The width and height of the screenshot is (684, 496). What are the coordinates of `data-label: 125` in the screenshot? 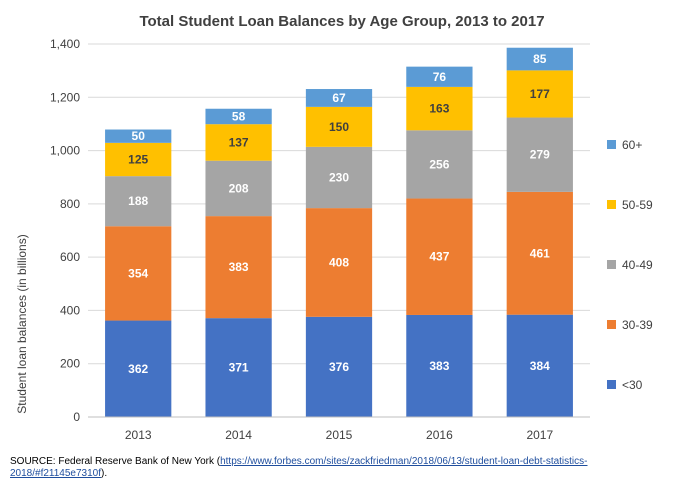 It's located at (138, 159).